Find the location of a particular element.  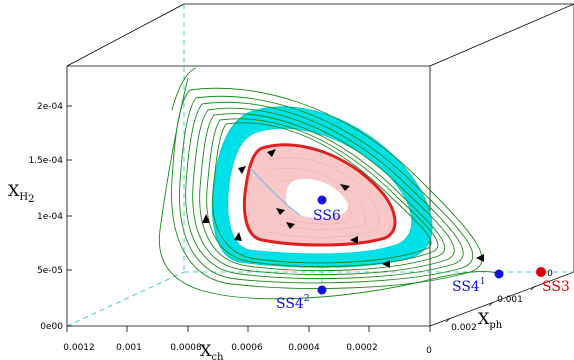

z-tick-label: 1e-04 is located at coordinates (50, 217).